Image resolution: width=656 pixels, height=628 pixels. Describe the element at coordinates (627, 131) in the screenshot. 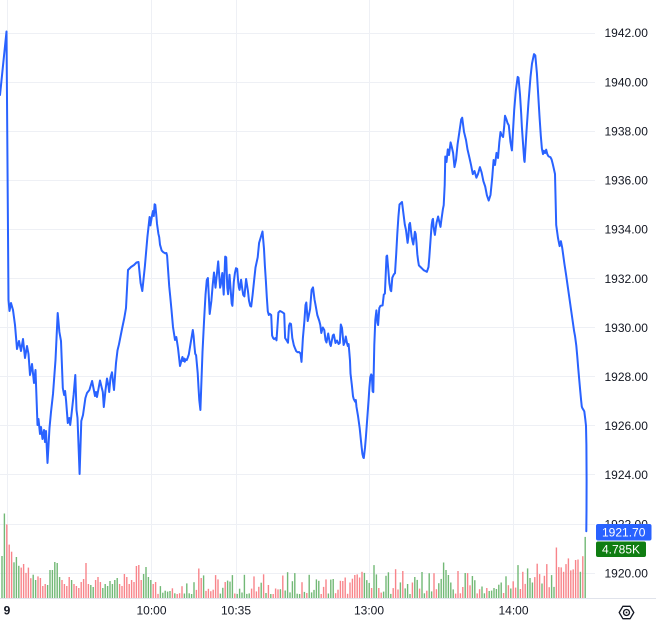

I see `svg-text: 1938.00` at that location.